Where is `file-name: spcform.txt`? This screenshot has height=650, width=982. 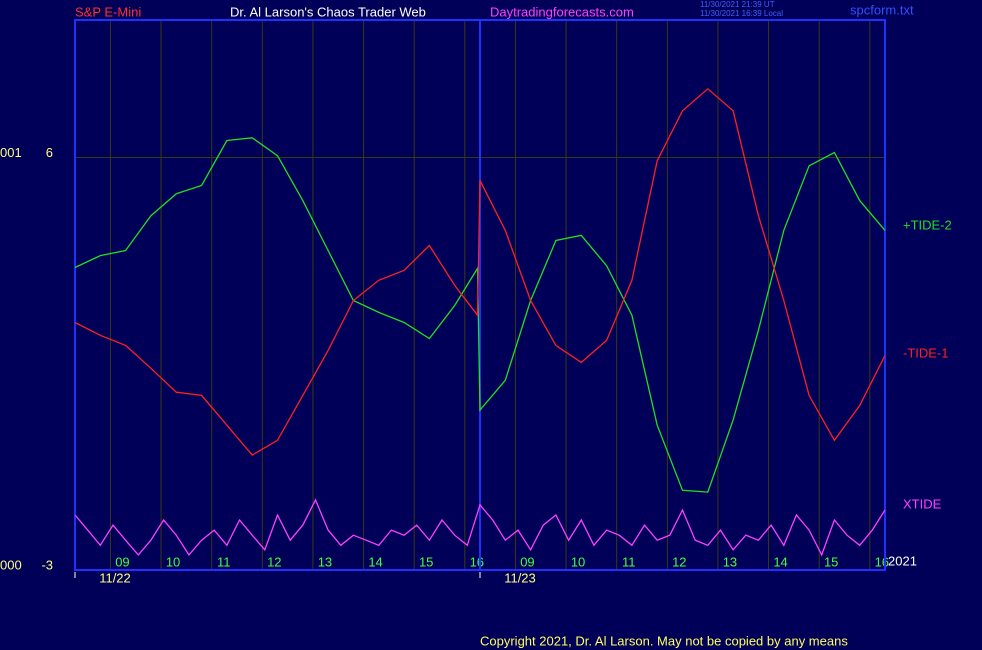
file-name: spcform.txt is located at coordinates (882, 9).